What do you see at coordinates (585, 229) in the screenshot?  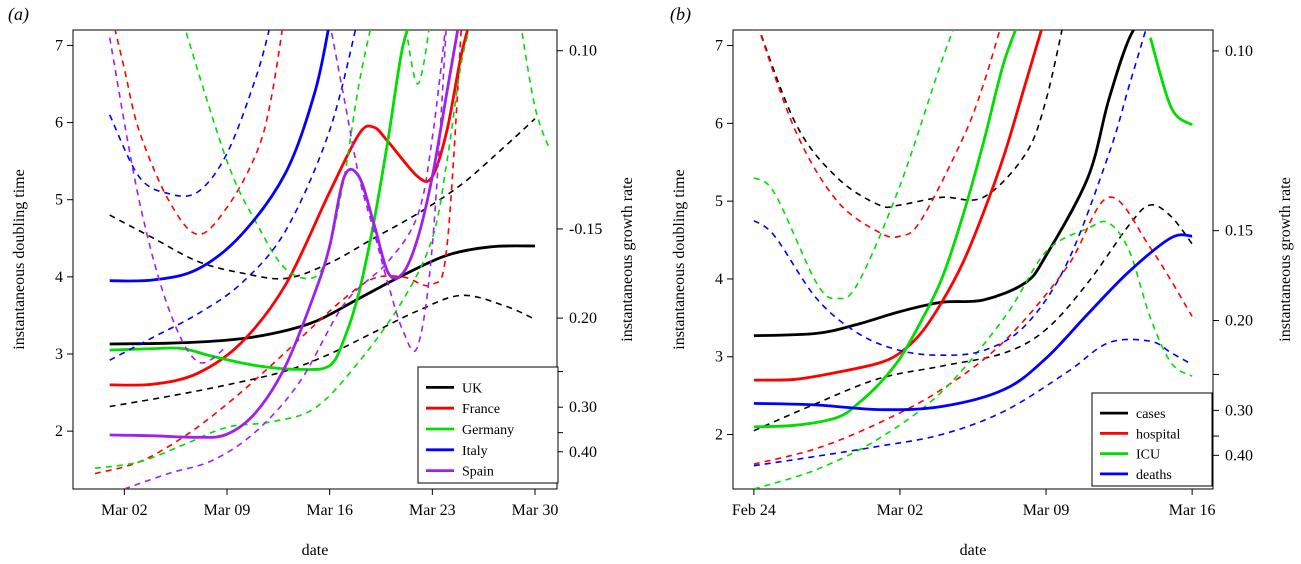 I see `right-tick-label: -0.15` at bounding box center [585, 229].